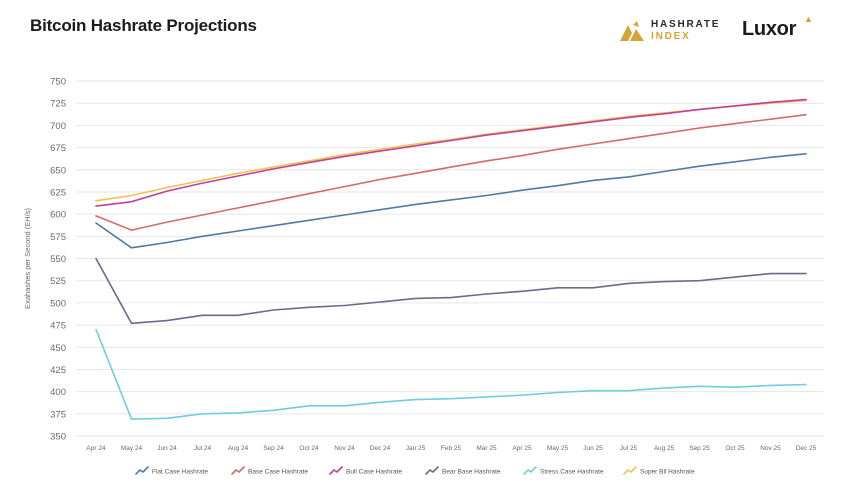  I want to click on hashrate-index-logo-line1: HASHRATE, so click(686, 24).